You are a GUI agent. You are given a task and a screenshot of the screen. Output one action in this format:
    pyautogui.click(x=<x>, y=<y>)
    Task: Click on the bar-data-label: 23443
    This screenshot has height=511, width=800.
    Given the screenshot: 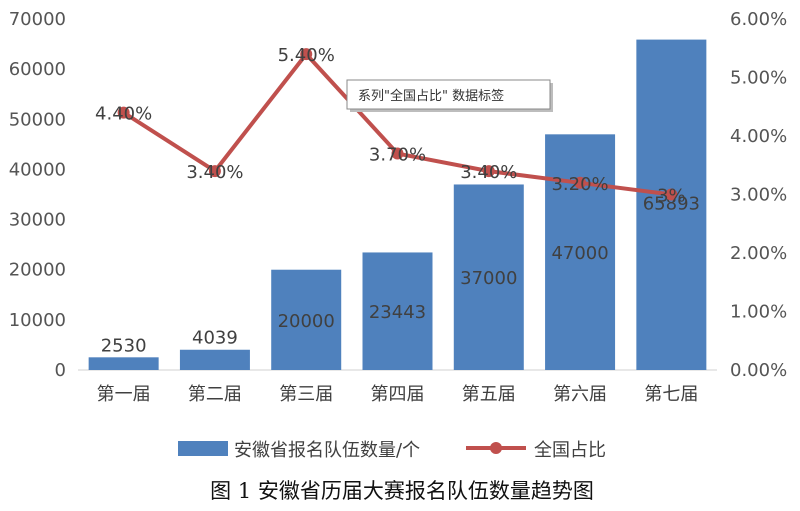 What is the action you would take?
    pyautogui.click(x=397, y=312)
    